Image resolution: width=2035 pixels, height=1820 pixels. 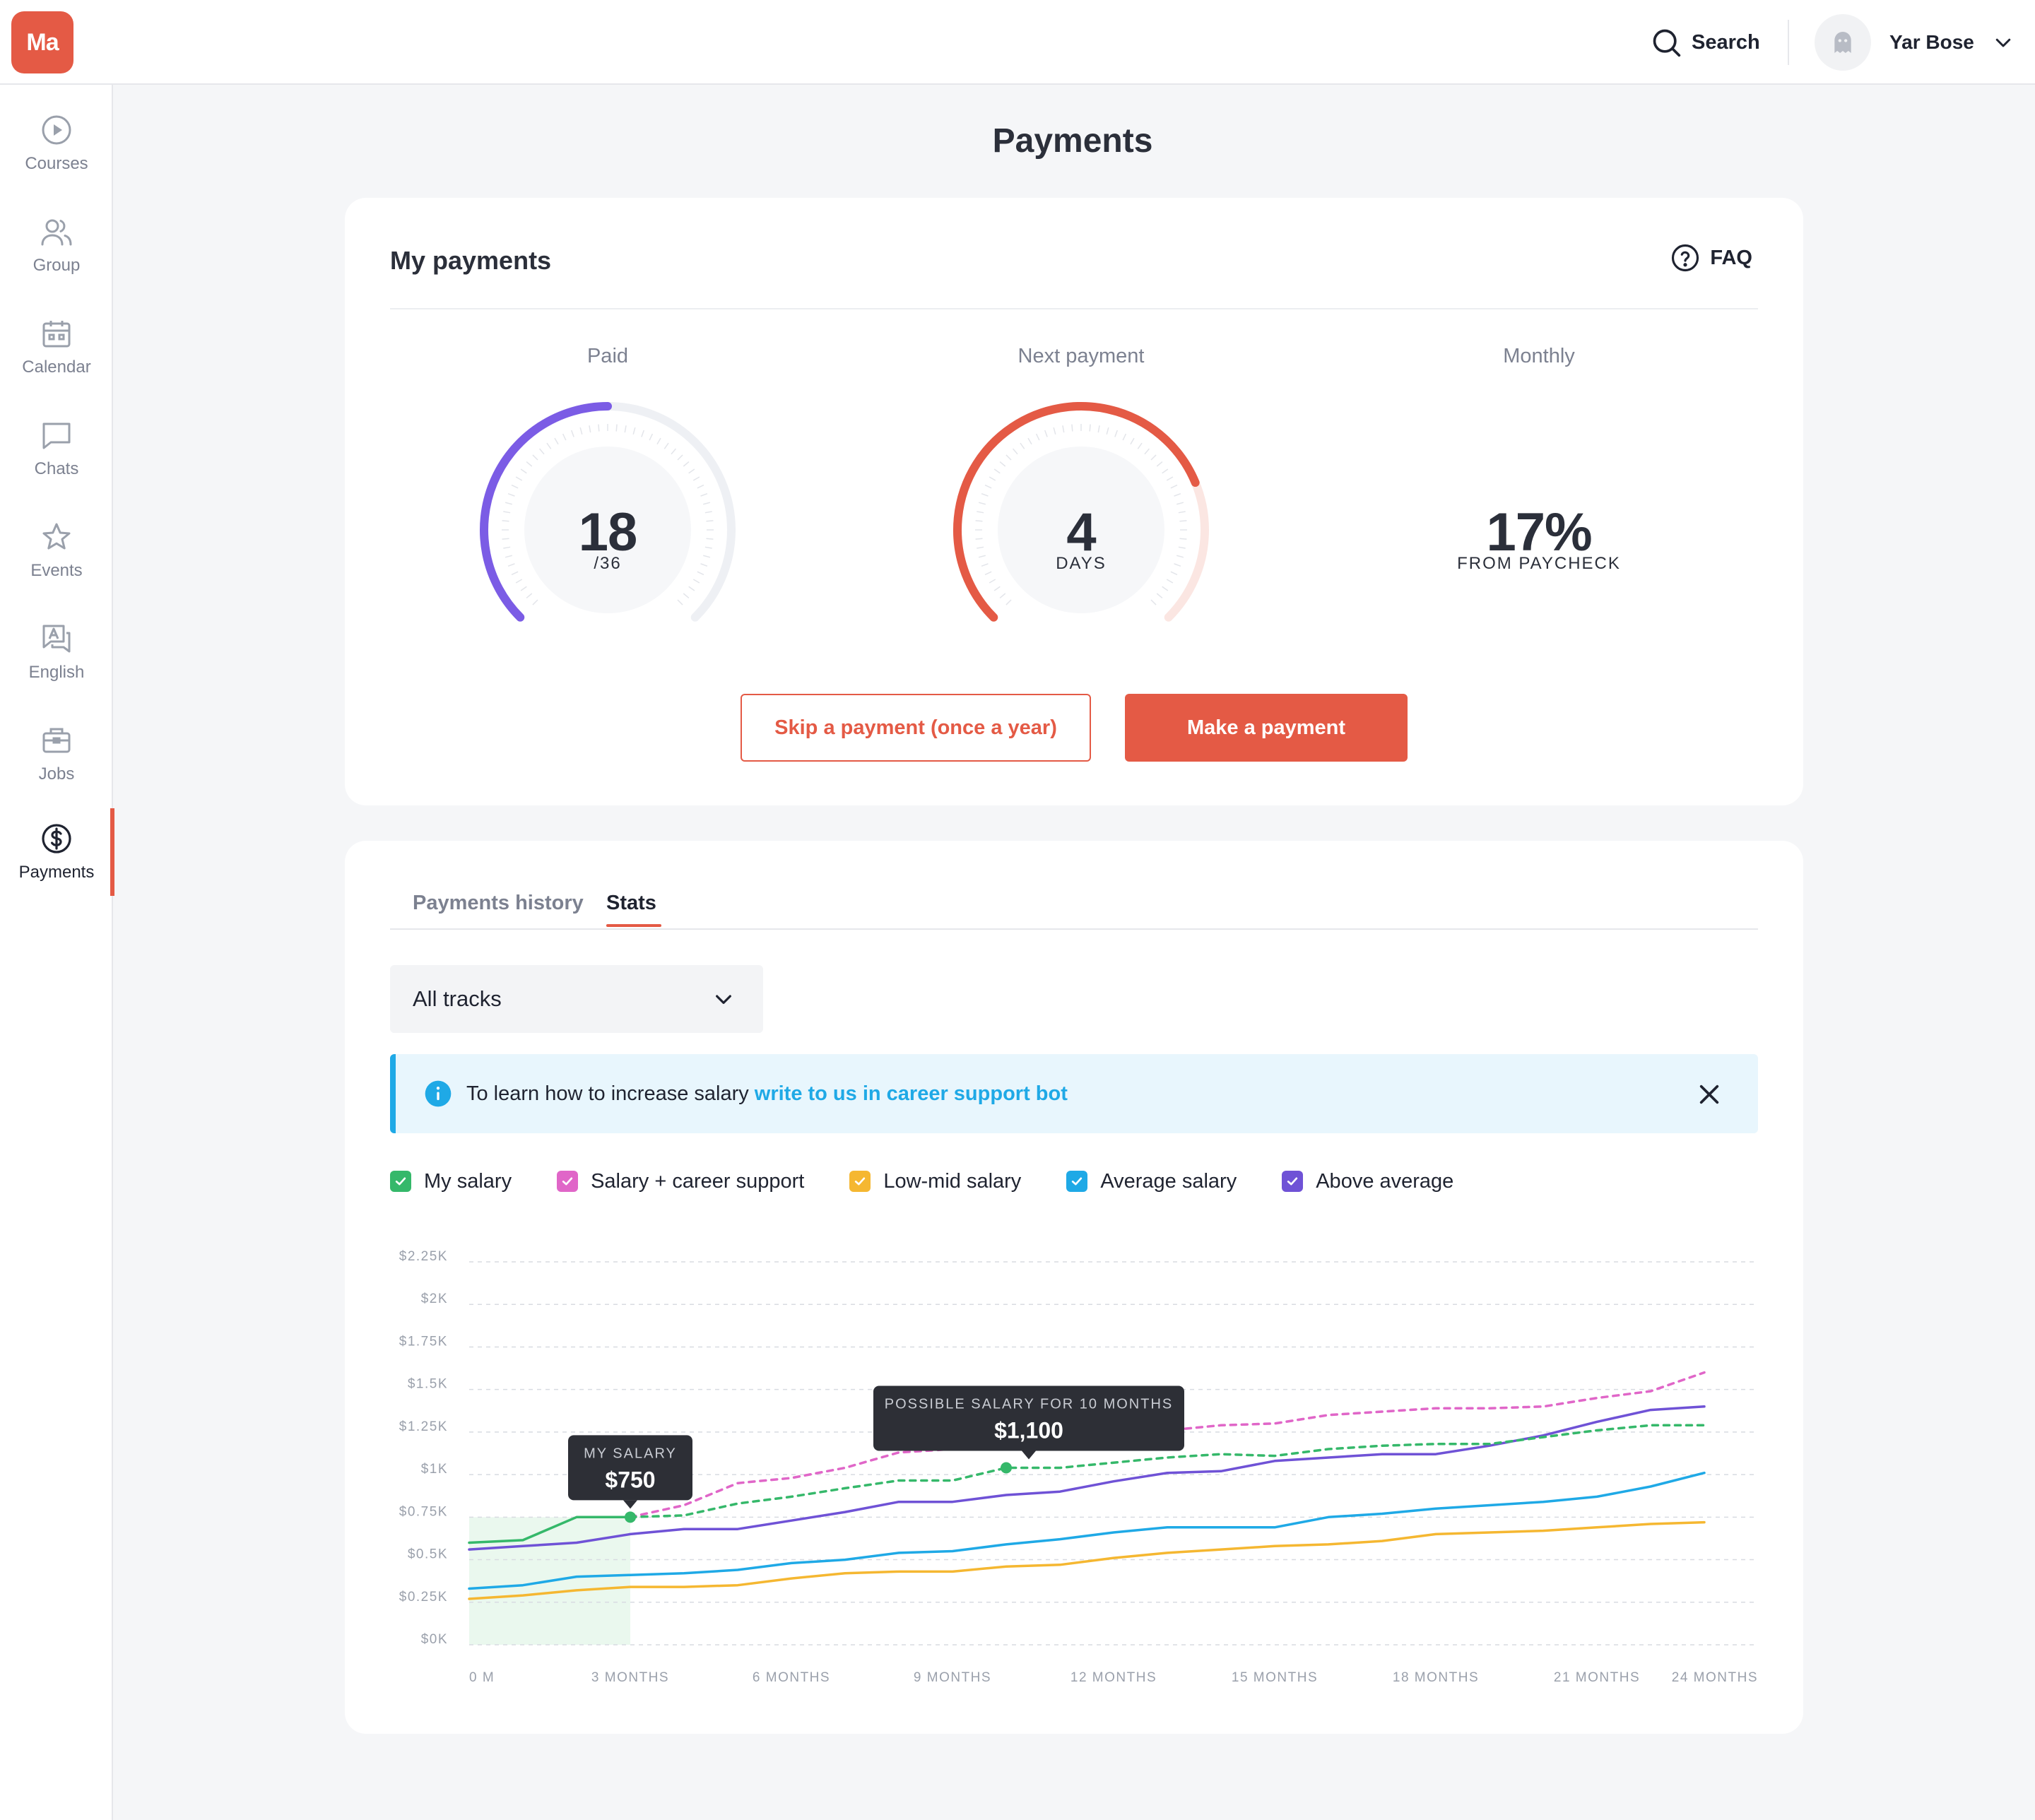 What do you see at coordinates (2003, 43) in the screenshot?
I see `chevron-down-icon` at bounding box center [2003, 43].